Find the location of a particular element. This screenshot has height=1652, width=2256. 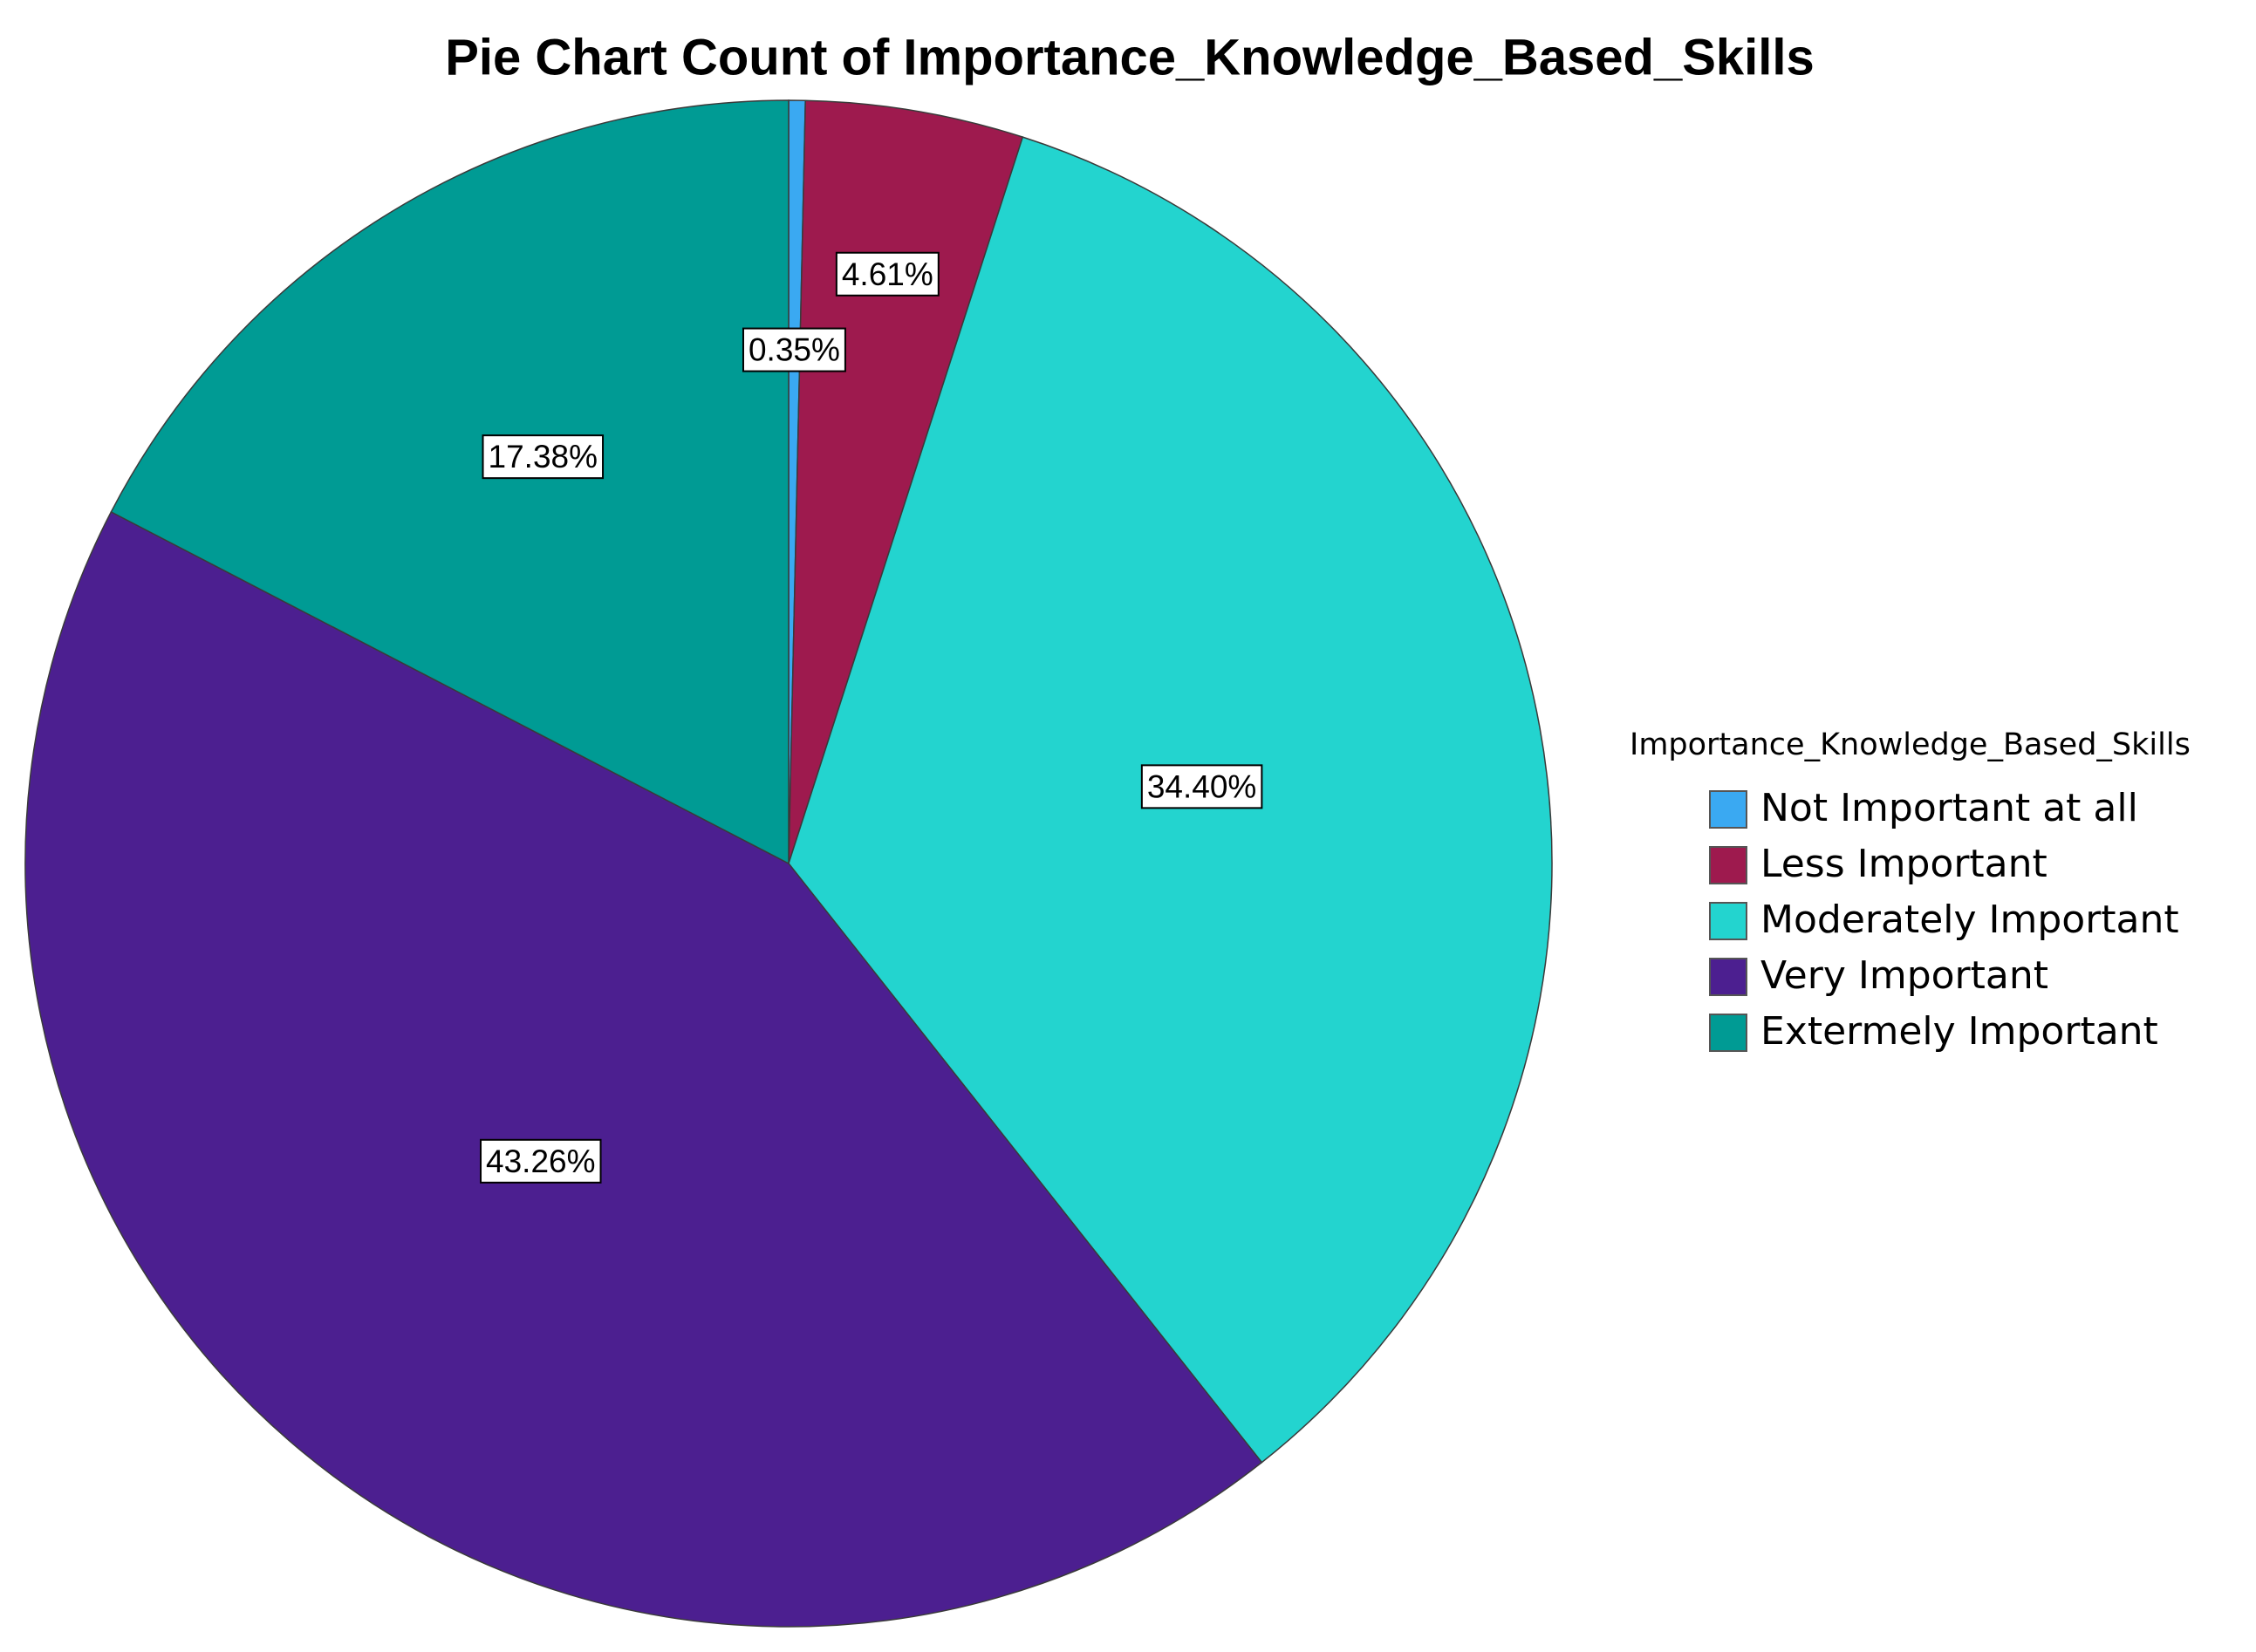

value-label-group: 43.26% is located at coordinates (541, 1161).